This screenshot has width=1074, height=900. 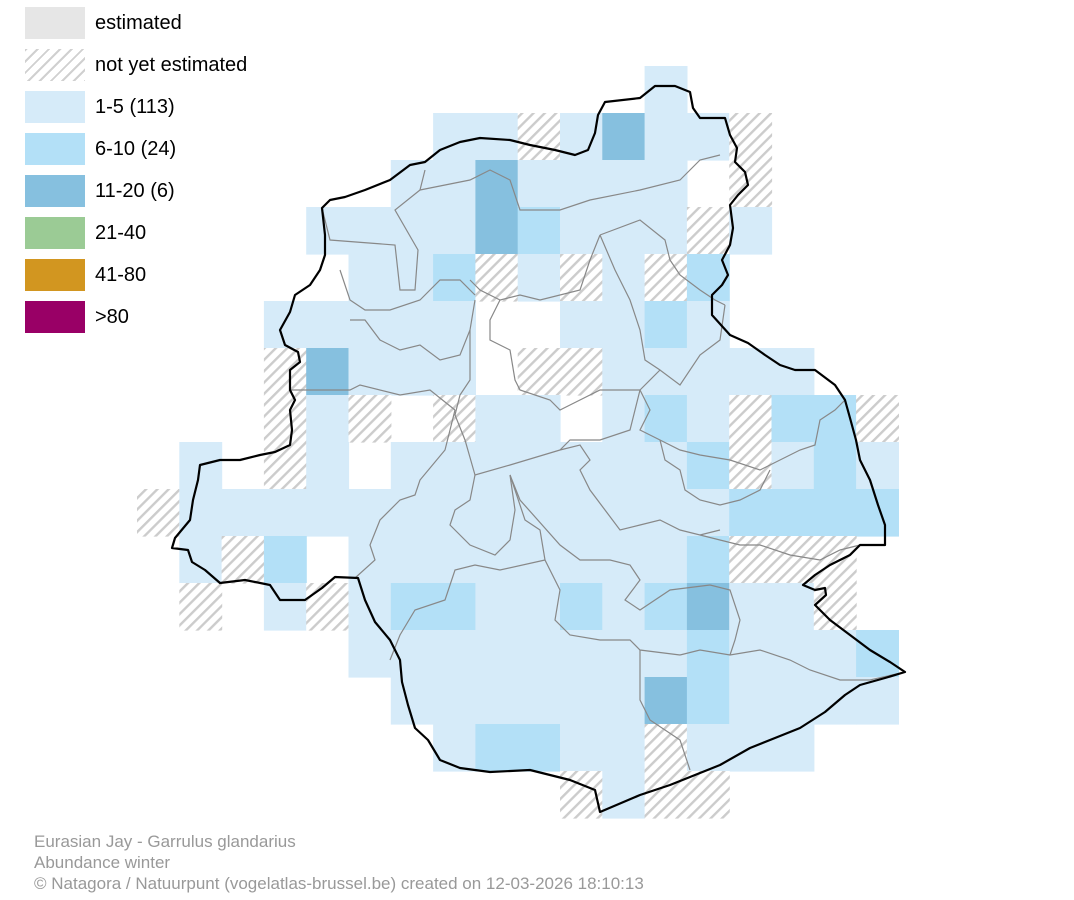 What do you see at coordinates (112, 317) in the screenshot?
I see `legend-label: >80` at bounding box center [112, 317].